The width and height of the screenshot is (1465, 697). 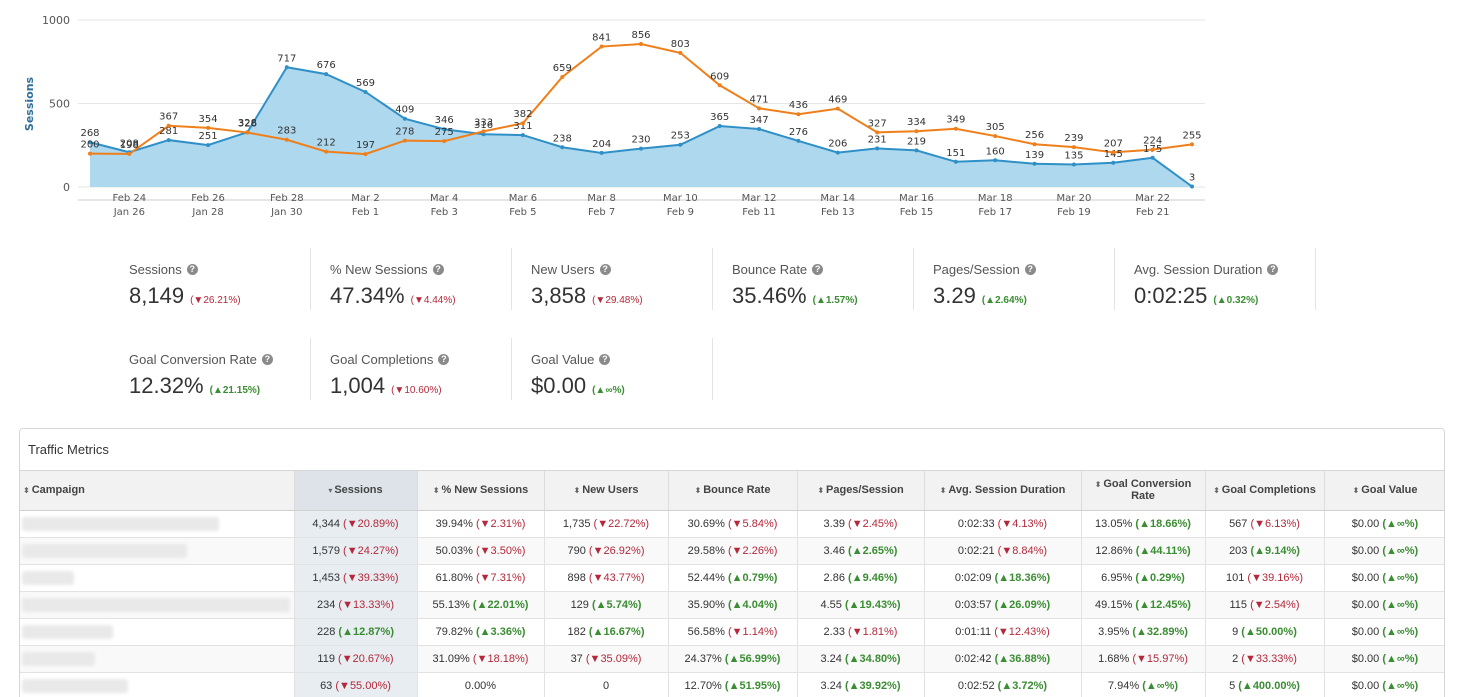 What do you see at coordinates (621, 269) in the screenshot?
I see `scorecard-label: New Users?` at bounding box center [621, 269].